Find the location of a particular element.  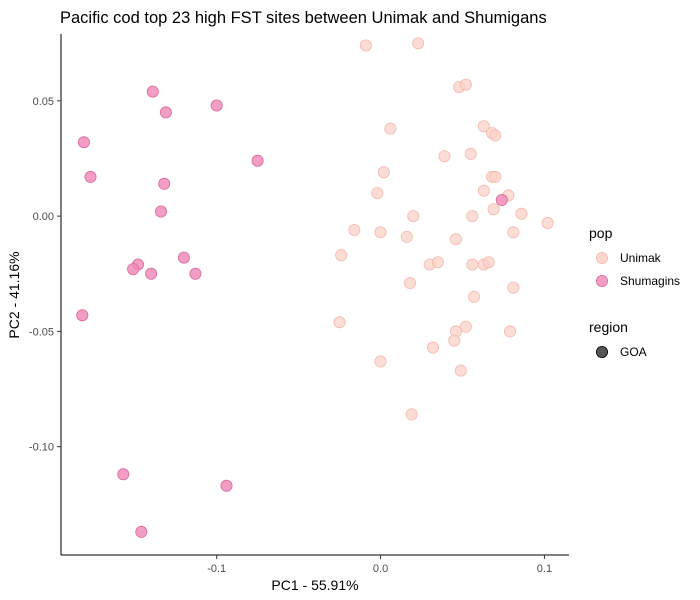

x-ticks: -0.1 0.0 0.1 is located at coordinates (379, 565).